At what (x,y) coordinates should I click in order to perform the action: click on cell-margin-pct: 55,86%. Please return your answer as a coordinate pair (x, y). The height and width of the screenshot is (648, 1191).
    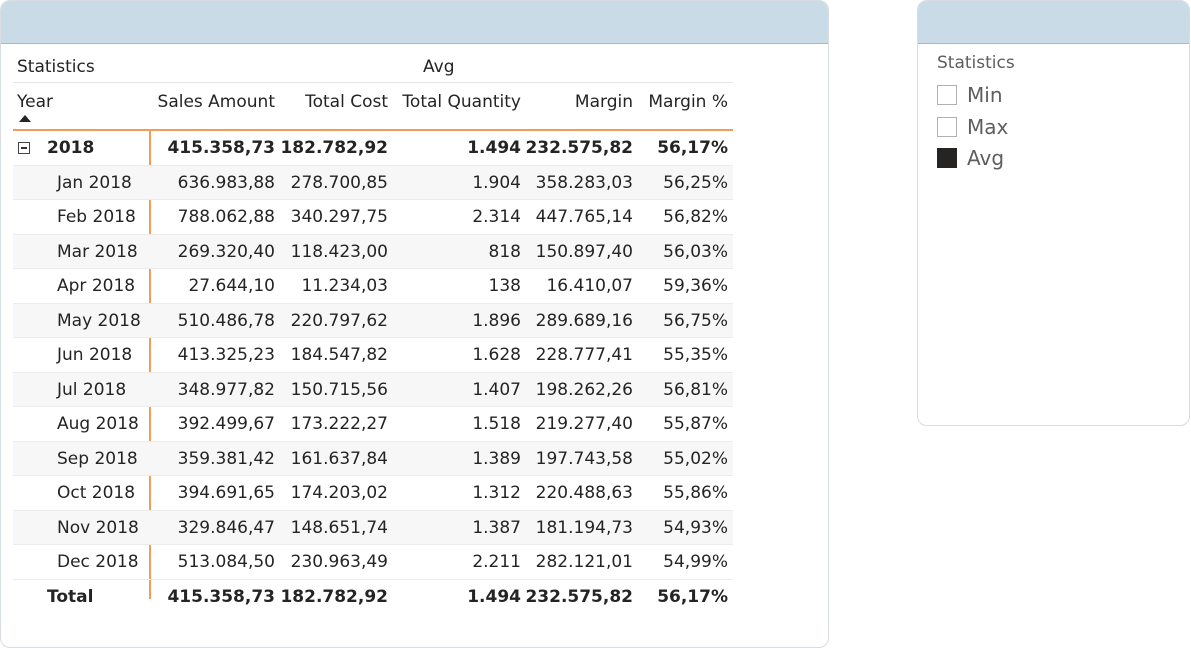
    Looking at the image, I should click on (695, 493).